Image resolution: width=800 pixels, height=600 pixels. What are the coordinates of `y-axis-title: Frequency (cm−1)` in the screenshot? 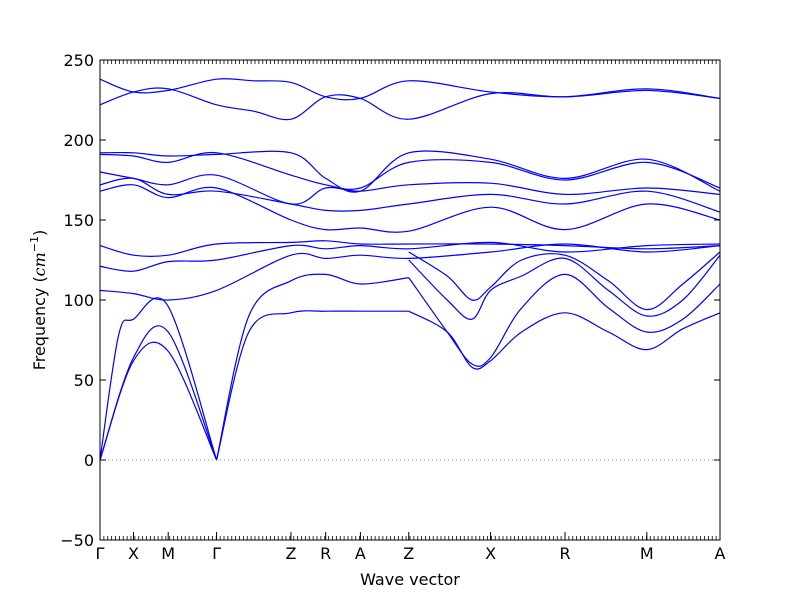 It's located at (38, 300).